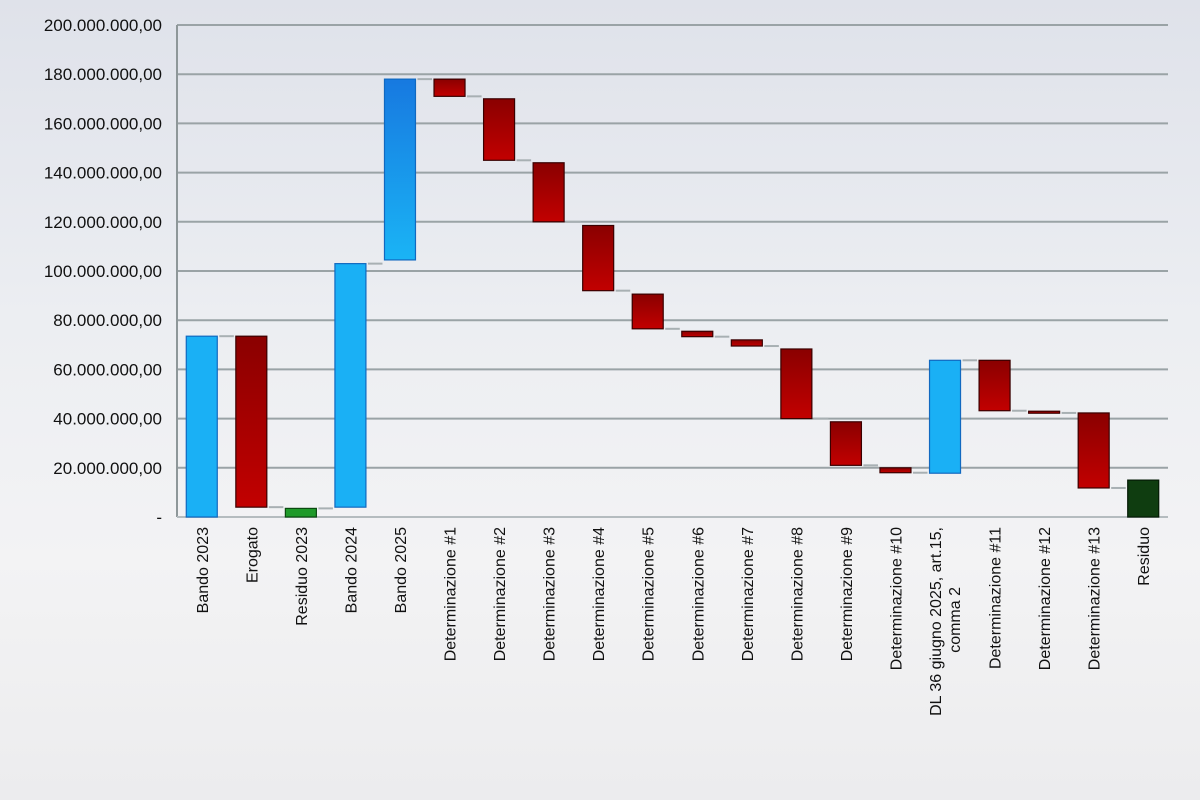 This screenshot has width=1200, height=800. I want to click on y-tick-label: 200.000.000,00, so click(103, 25).